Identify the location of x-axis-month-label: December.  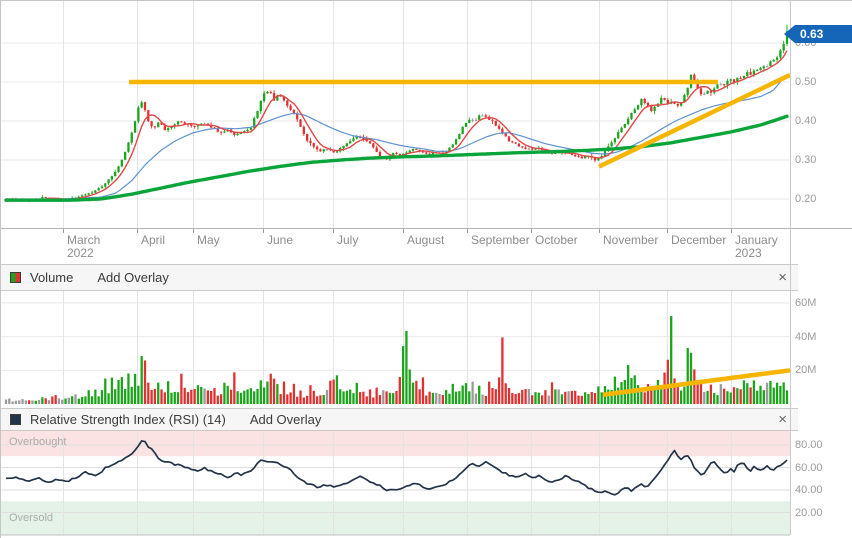
(699, 240).